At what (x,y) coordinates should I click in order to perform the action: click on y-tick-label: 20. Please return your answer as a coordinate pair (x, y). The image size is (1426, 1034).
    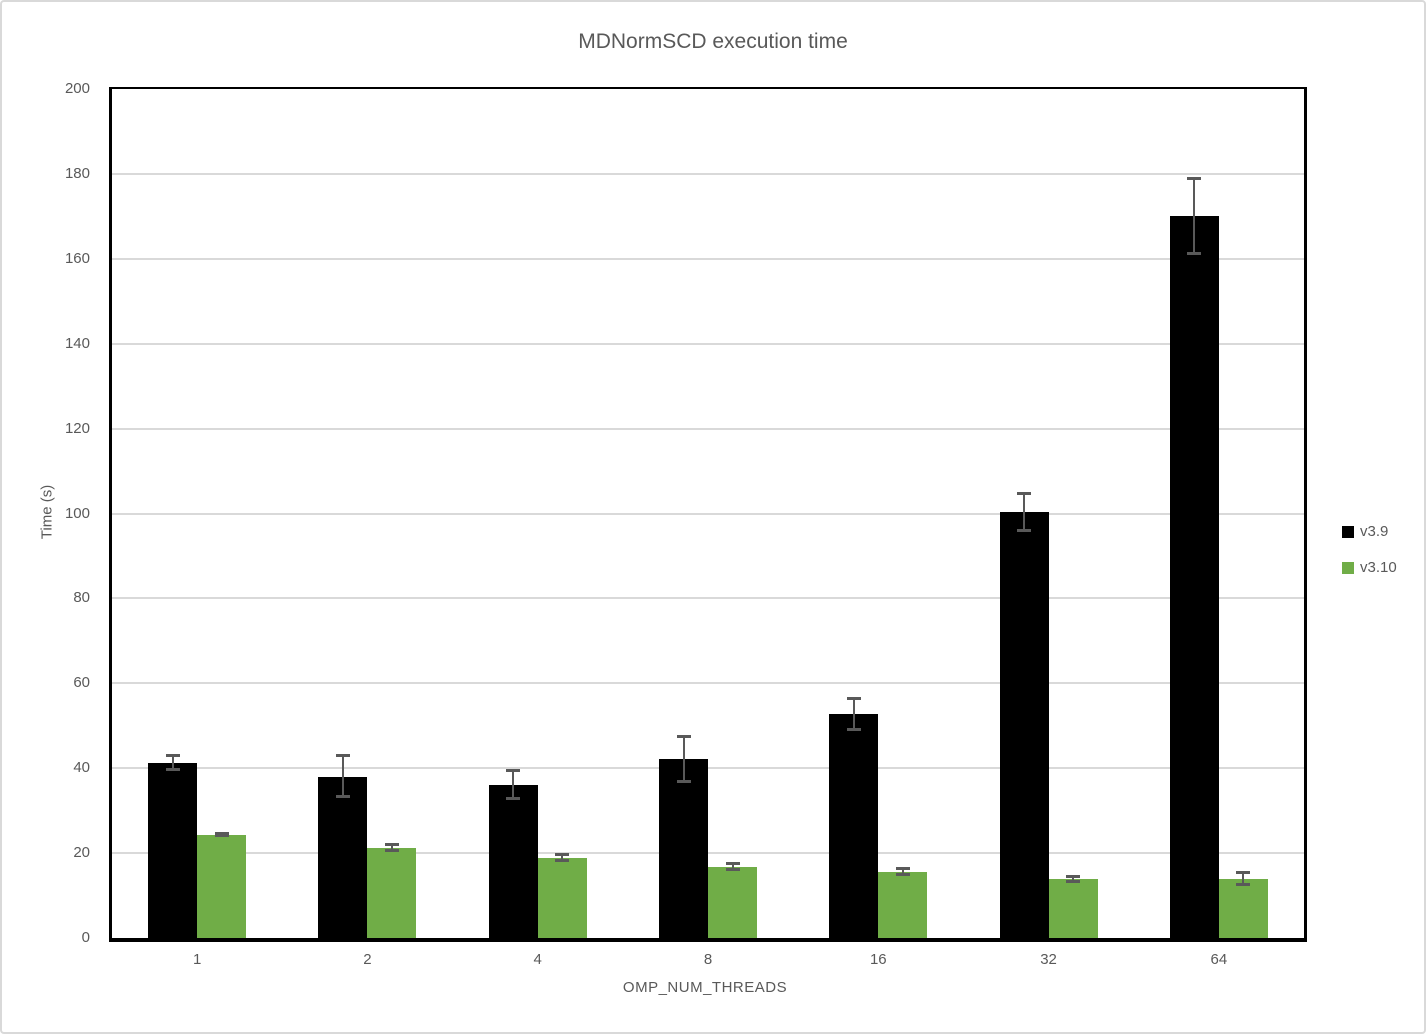
    Looking at the image, I should click on (81, 853).